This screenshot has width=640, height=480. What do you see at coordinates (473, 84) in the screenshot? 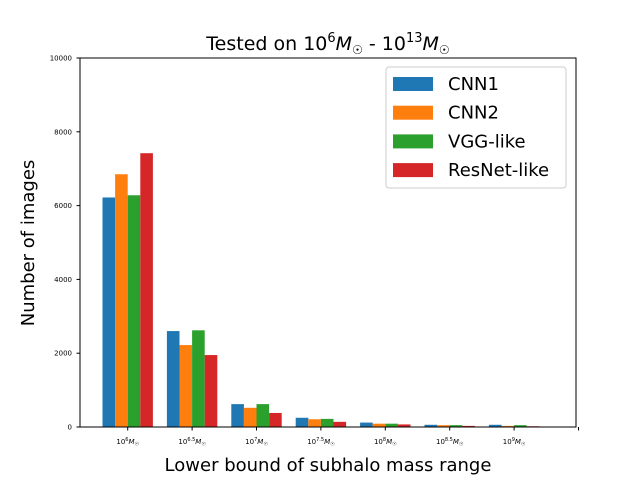
I see `legend-label-0: CNN1` at bounding box center [473, 84].